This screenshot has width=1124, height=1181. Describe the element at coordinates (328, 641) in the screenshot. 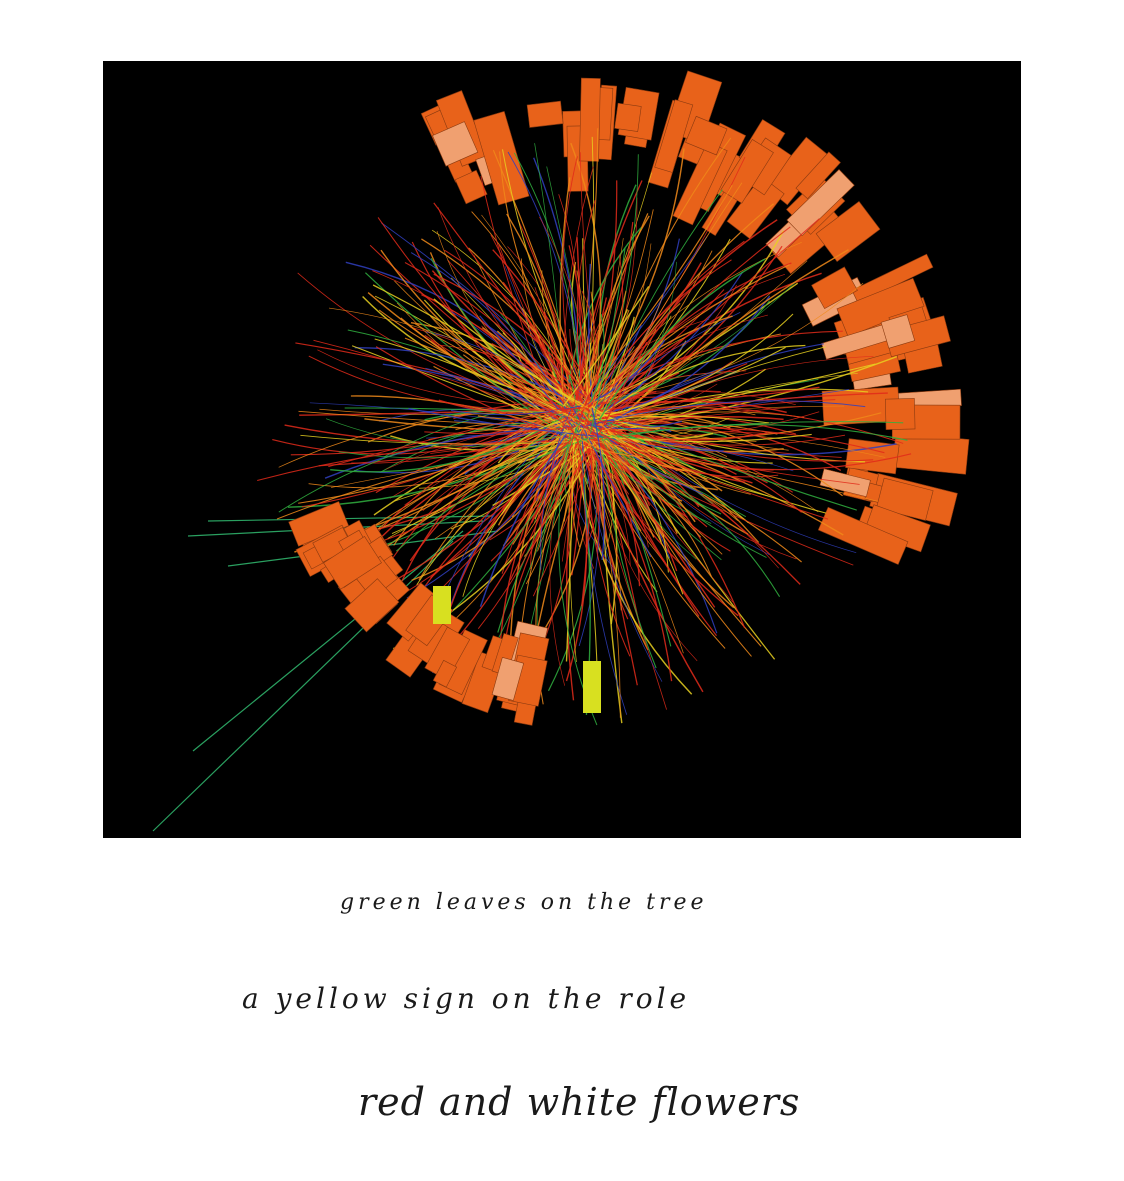

I see `beam-line` at that location.